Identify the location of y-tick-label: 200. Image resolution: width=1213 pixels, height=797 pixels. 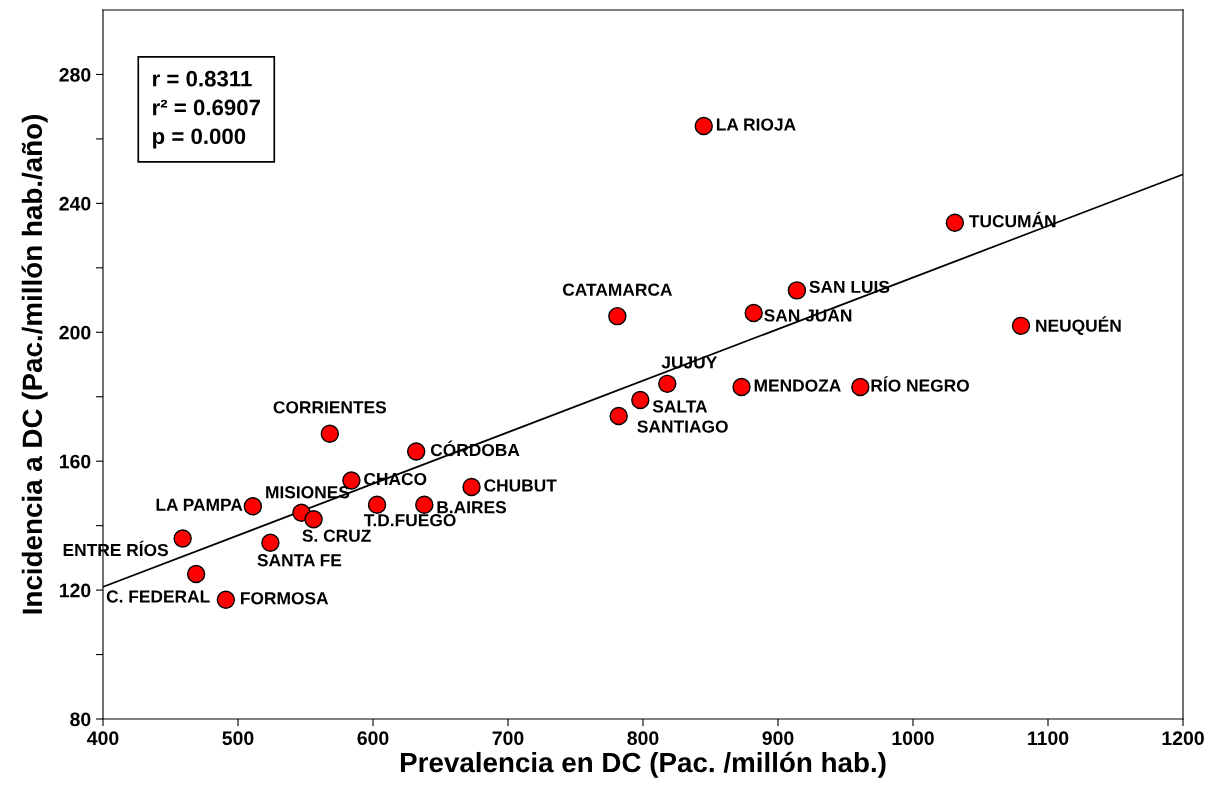
(75, 332).